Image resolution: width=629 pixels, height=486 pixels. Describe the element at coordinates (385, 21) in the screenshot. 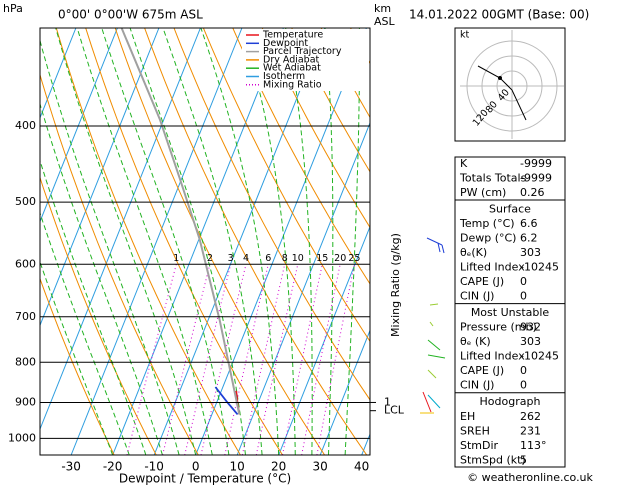

I see `height-unit: ASL` at that location.